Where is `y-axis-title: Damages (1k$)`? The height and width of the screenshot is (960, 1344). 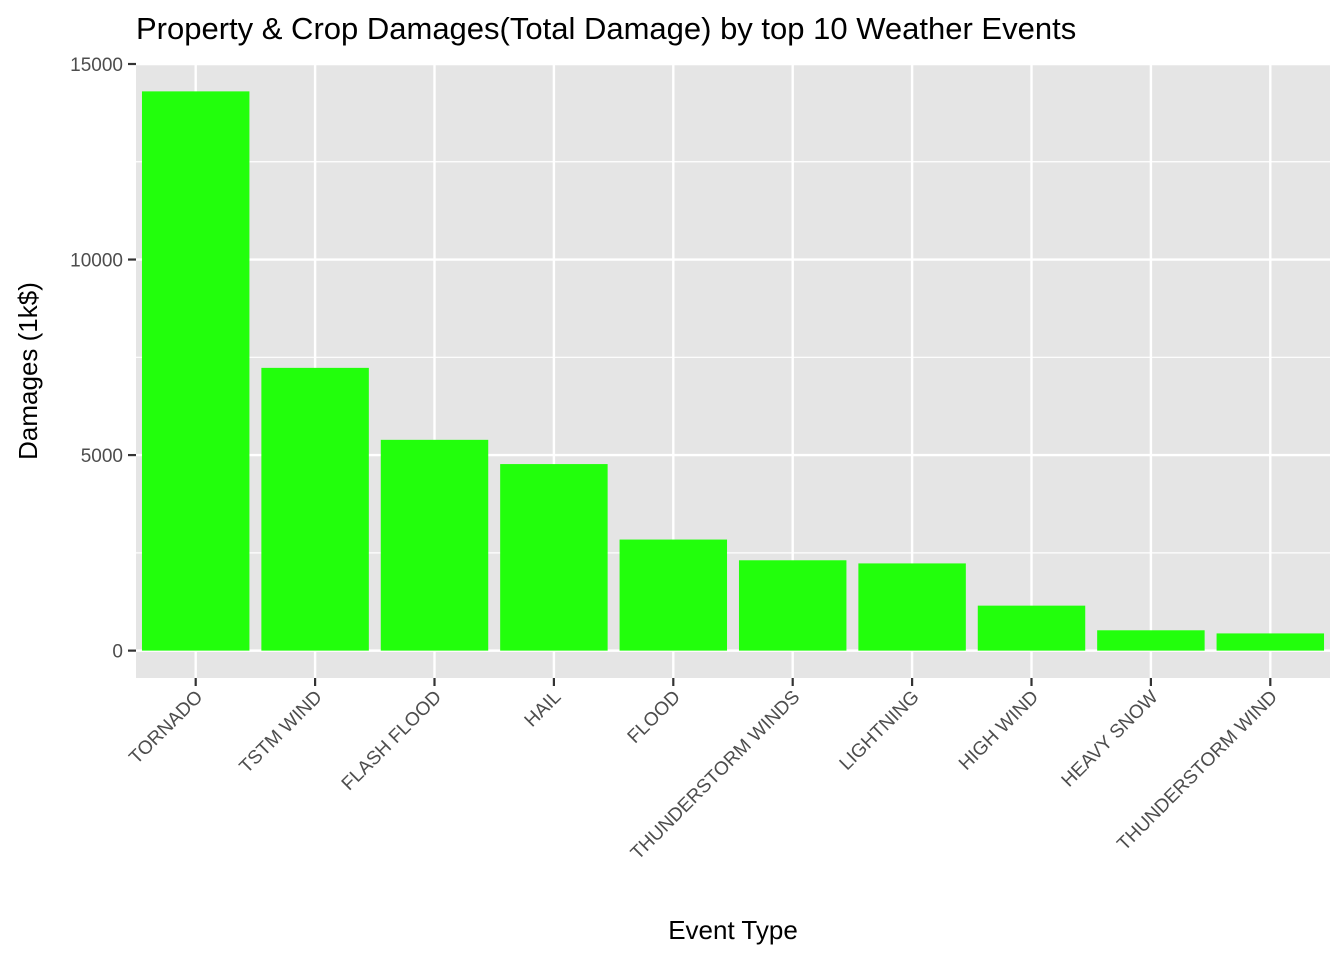 y-axis-title: Damages (1k$) is located at coordinates (28, 371).